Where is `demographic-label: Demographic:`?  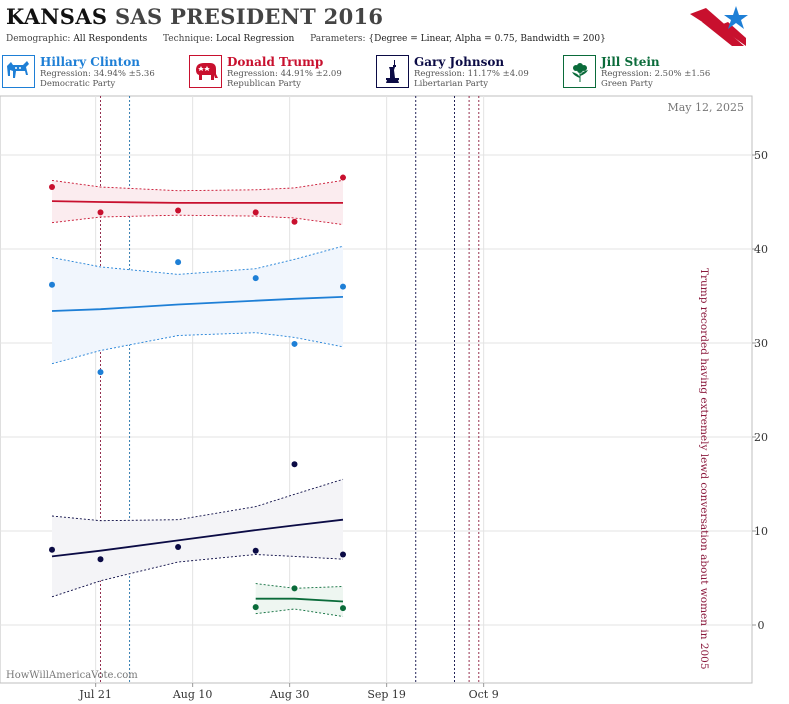 demographic-label: Demographic: is located at coordinates (38, 39).